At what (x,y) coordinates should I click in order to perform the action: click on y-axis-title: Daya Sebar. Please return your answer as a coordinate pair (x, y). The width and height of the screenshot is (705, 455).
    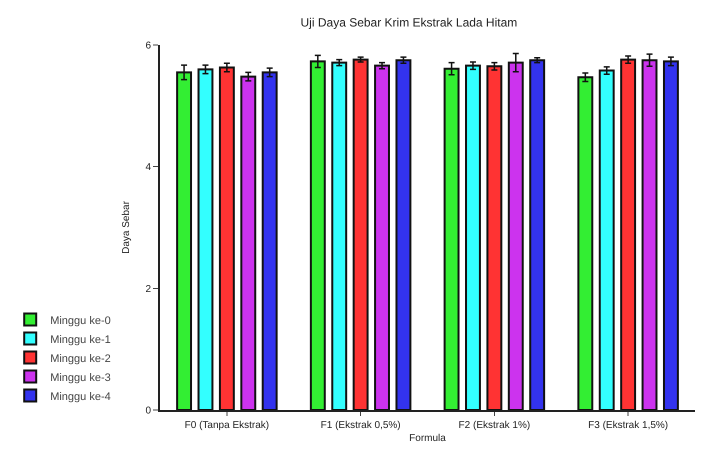
    Looking at the image, I should click on (126, 227).